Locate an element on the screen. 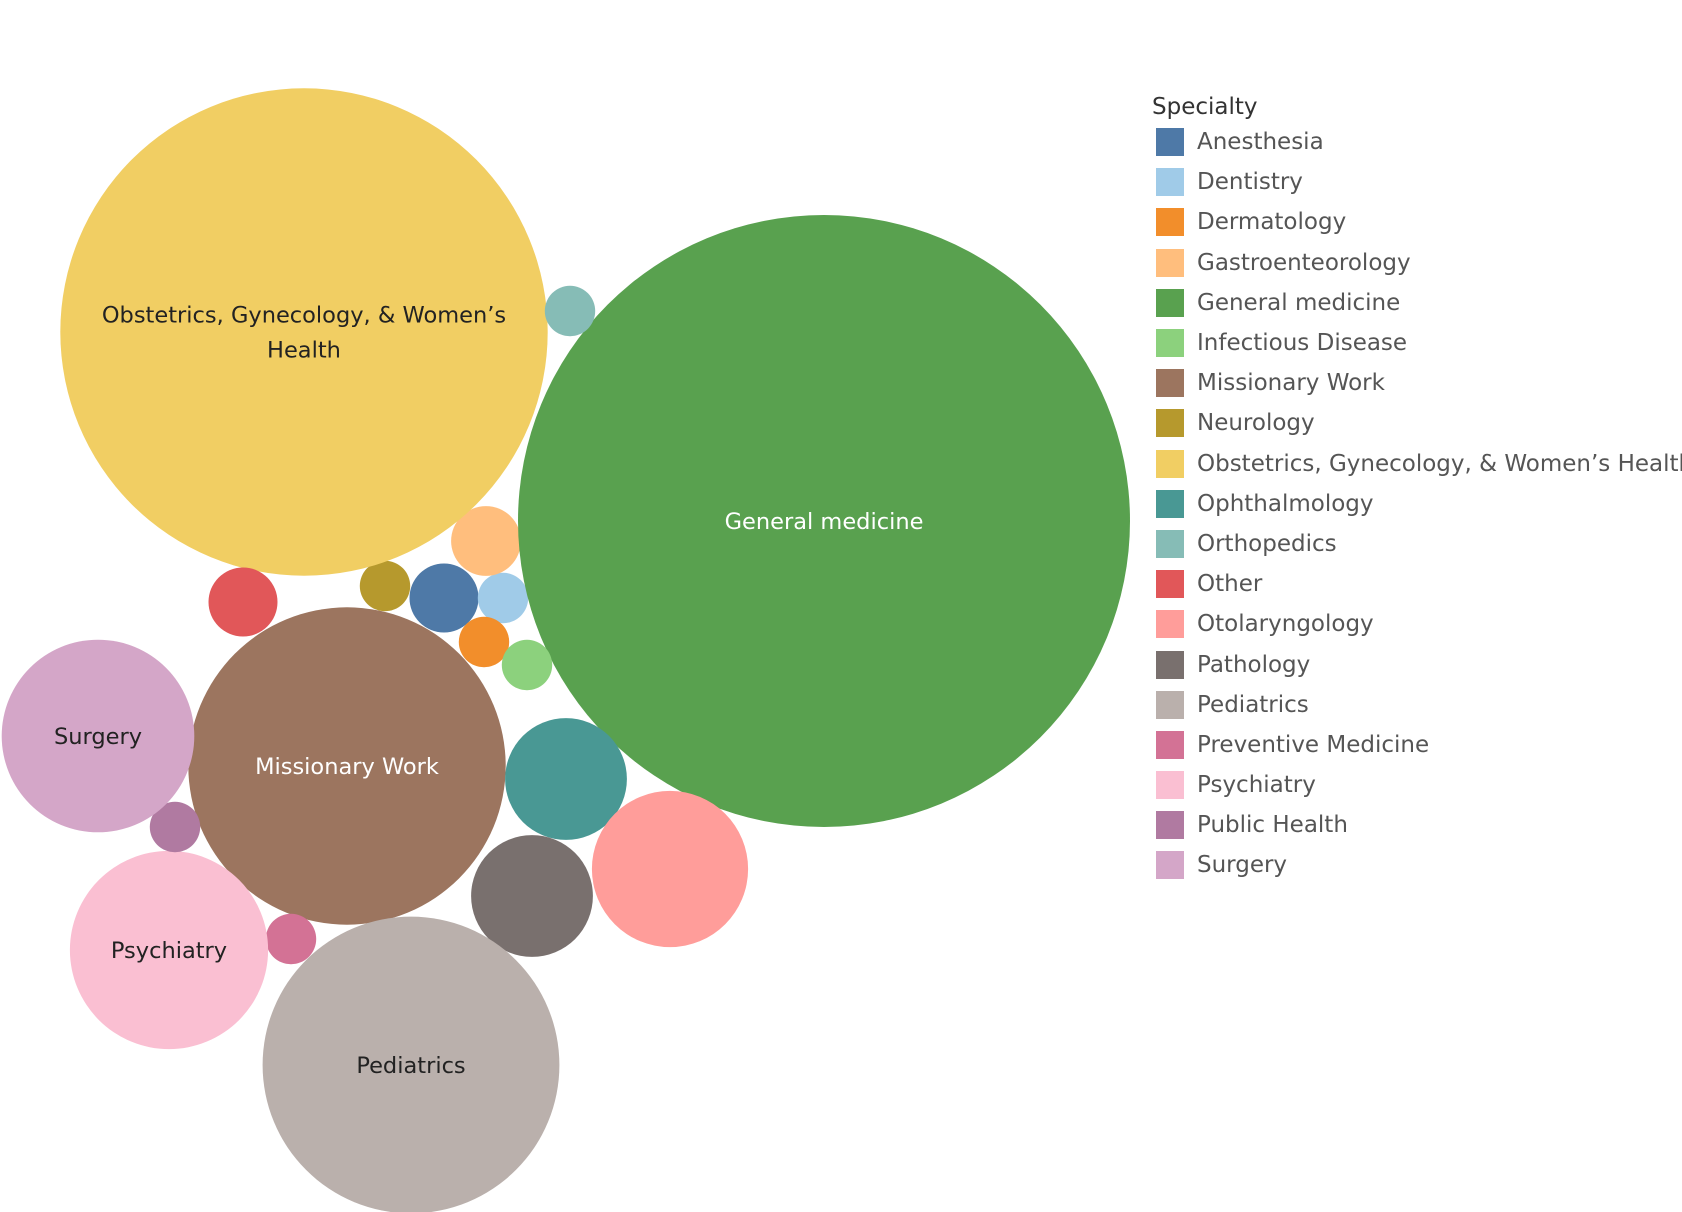 Image resolution: width=1682 pixels, height=1212 pixels. legend-item-other: Other is located at coordinates (1417, 584).